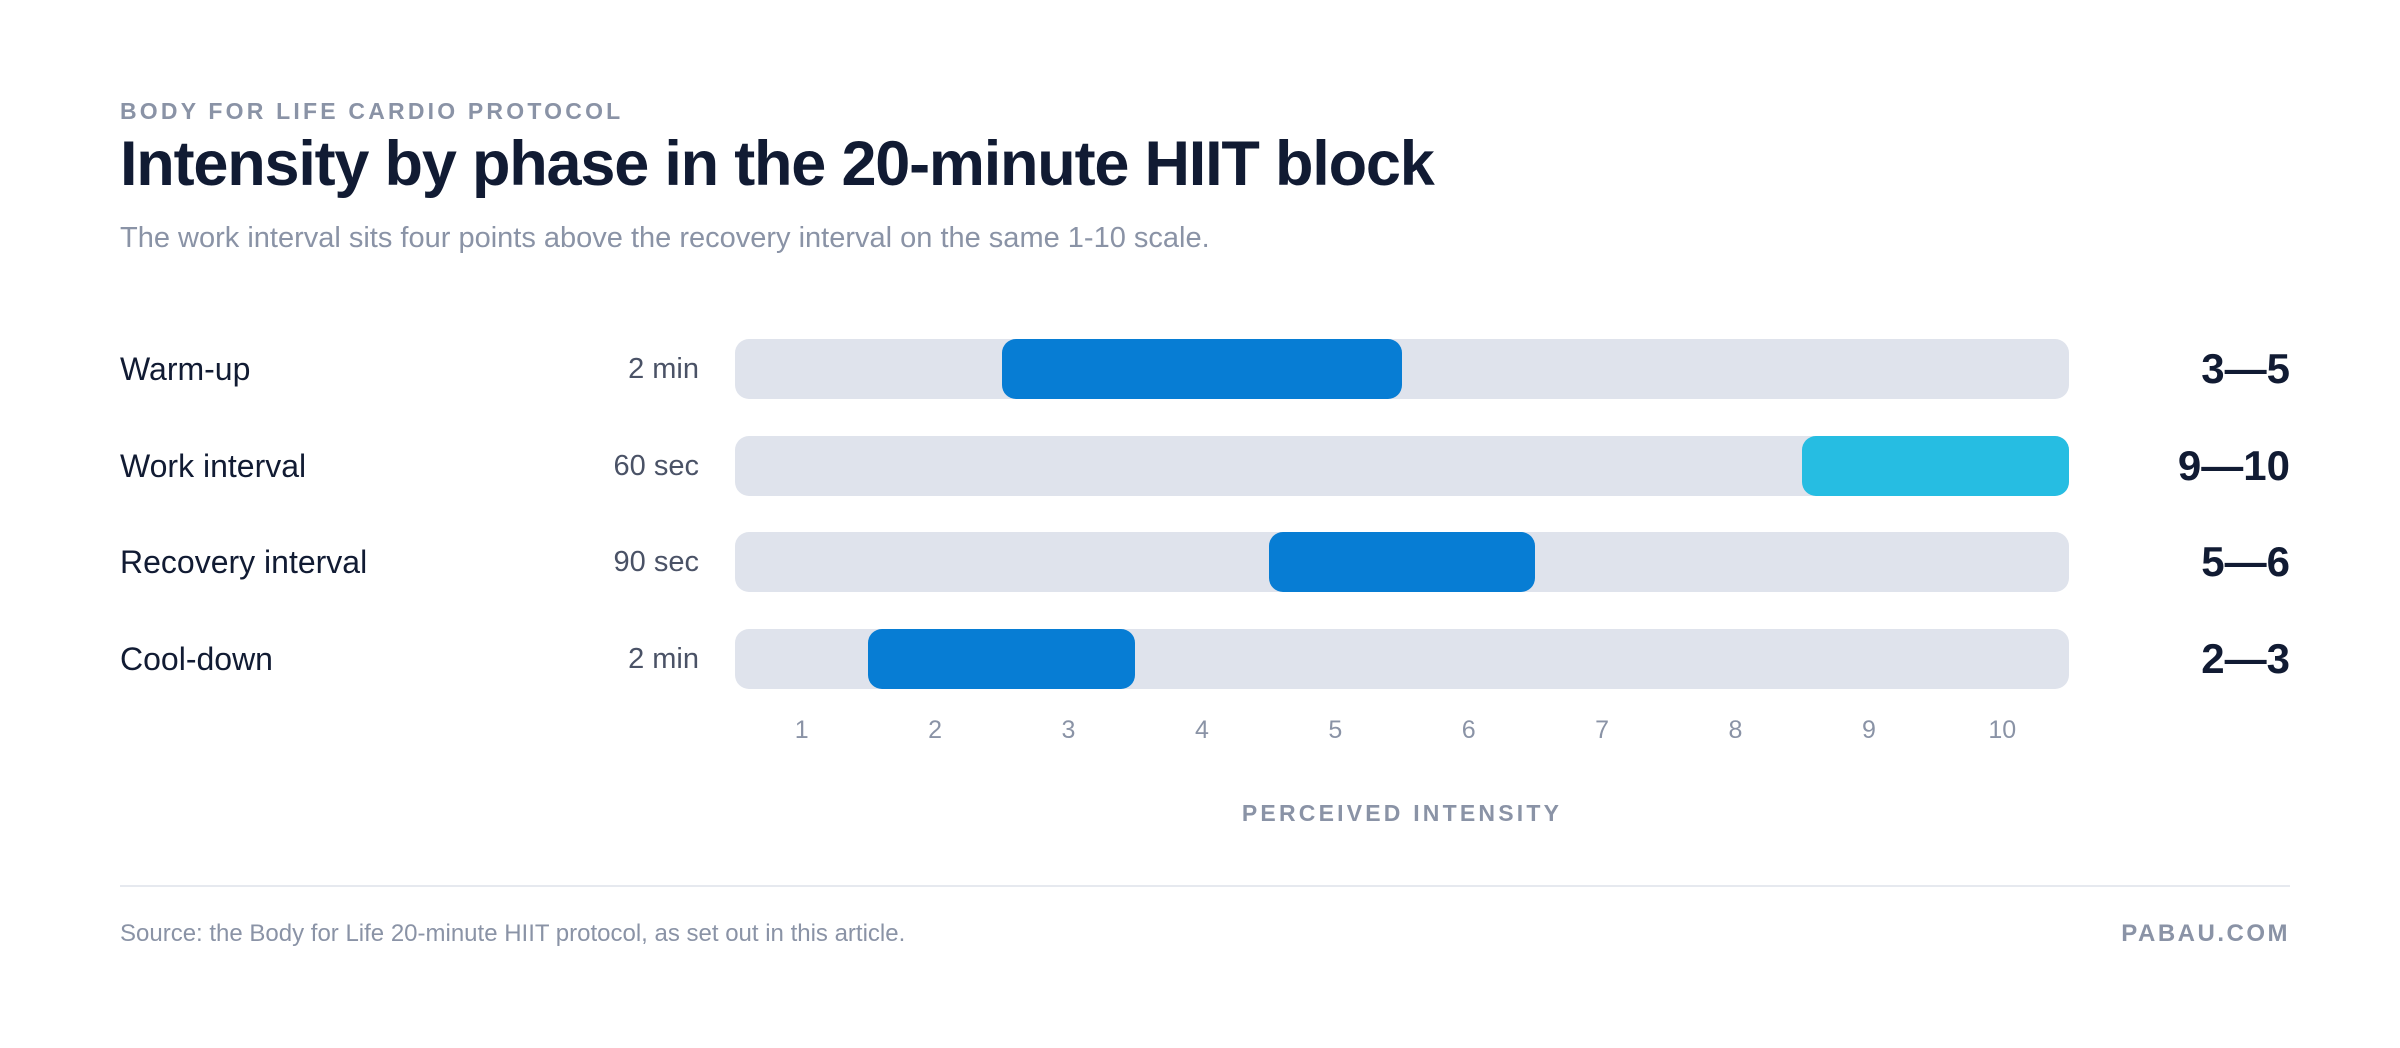 The width and height of the screenshot is (2400, 1048). I want to click on x-tick-label: 3, so click(1068, 730).